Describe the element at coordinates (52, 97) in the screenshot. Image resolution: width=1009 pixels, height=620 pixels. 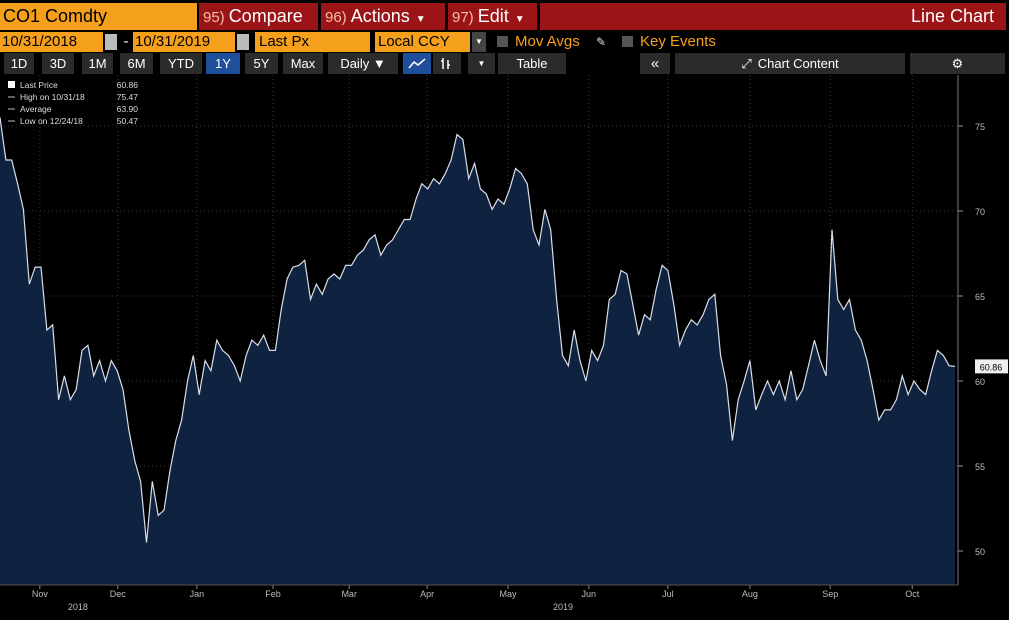
I see `legend-name: High on 10/31/18` at that location.